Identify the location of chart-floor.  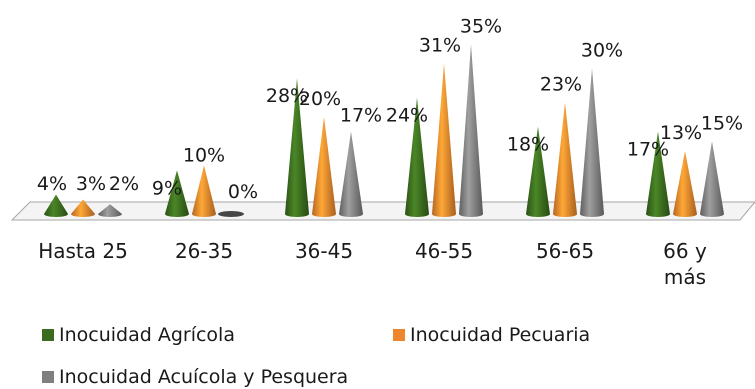
(382, 211).